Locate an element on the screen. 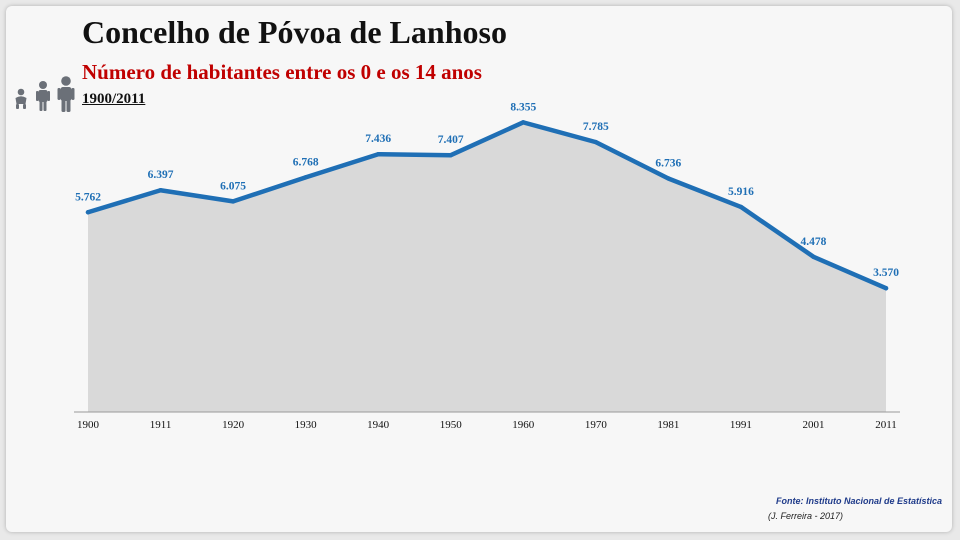 The width and height of the screenshot is (960, 540). data-label: 3.570 is located at coordinates (886, 273).